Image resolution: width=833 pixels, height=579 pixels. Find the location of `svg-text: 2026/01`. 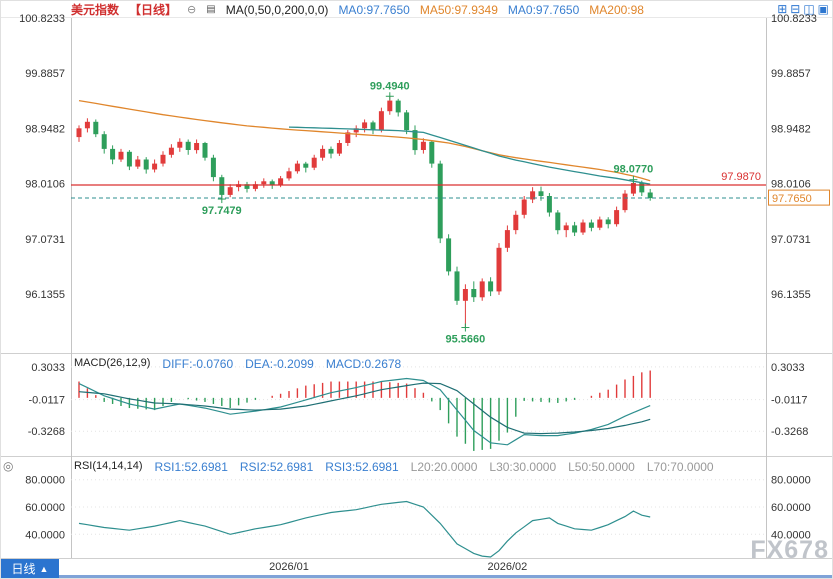

svg-text: 2026/01 is located at coordinates (289, 567).